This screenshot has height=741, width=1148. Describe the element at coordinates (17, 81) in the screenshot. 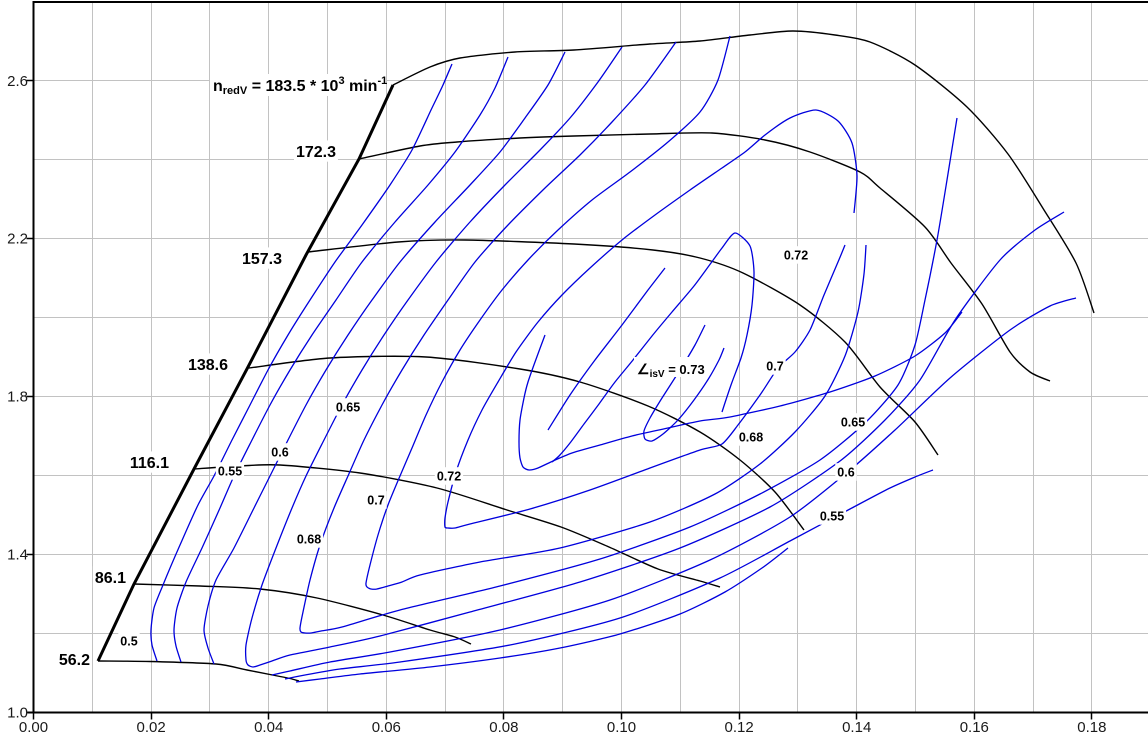

I see `svg-text: 2.6` at that location.